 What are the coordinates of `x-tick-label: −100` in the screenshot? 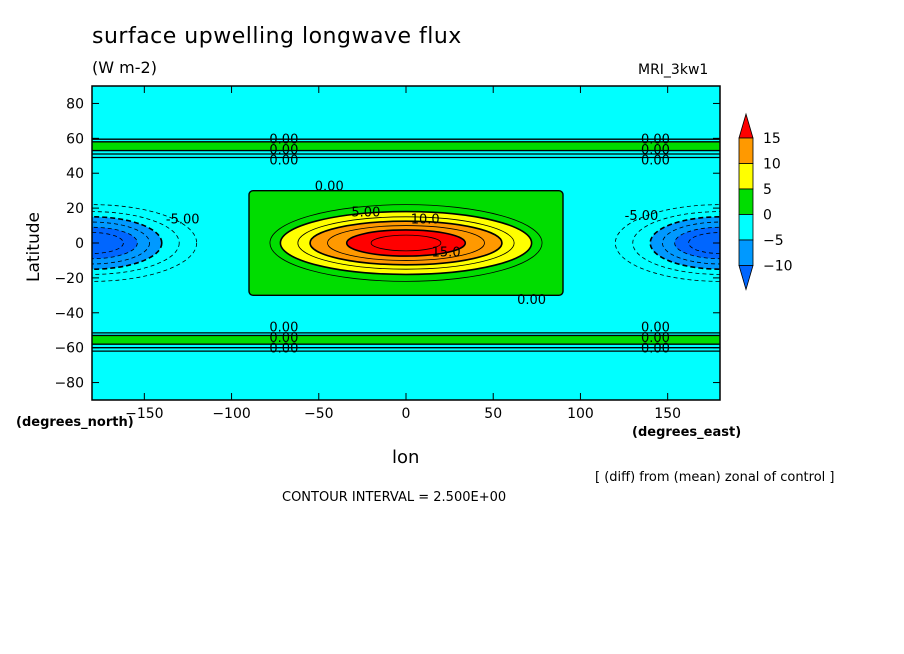 It's located at (231, 414).